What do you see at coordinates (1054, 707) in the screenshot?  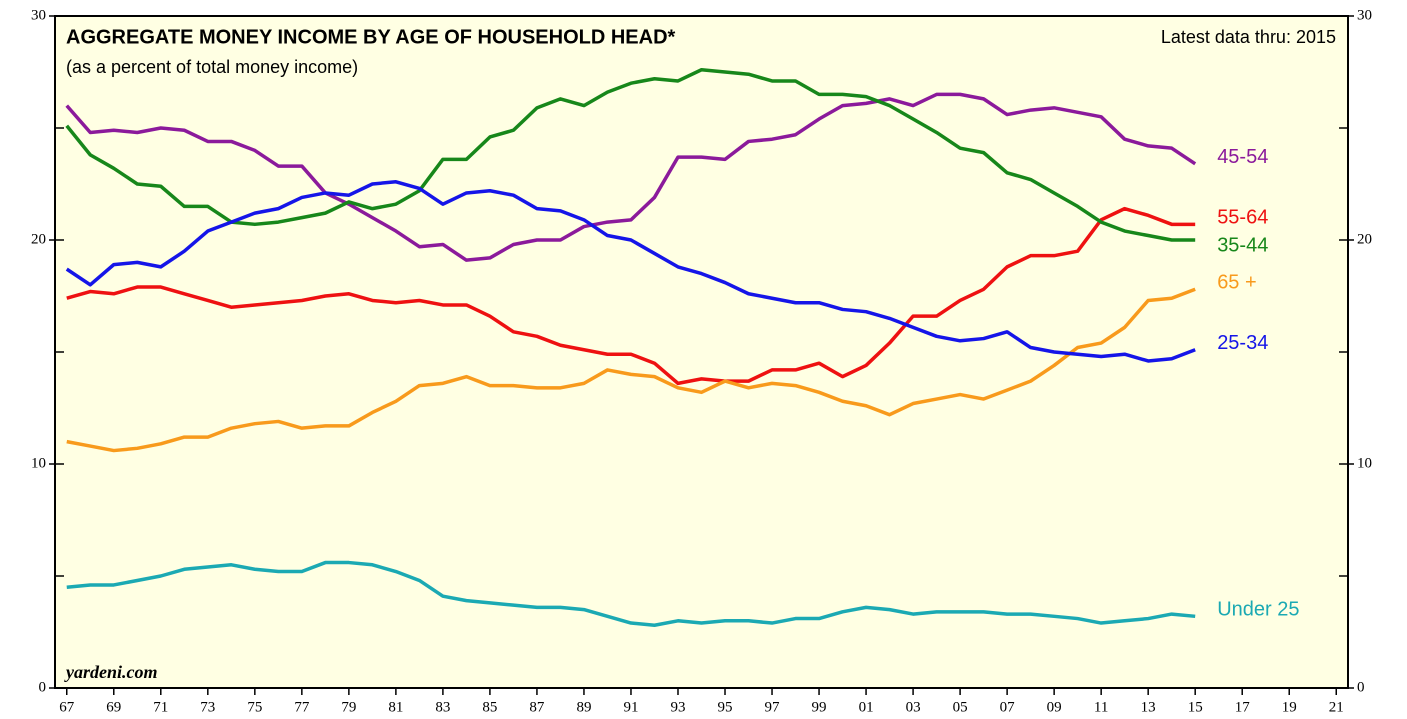 I see `x-tick-label: 09` at bounding box center [1054, 707].